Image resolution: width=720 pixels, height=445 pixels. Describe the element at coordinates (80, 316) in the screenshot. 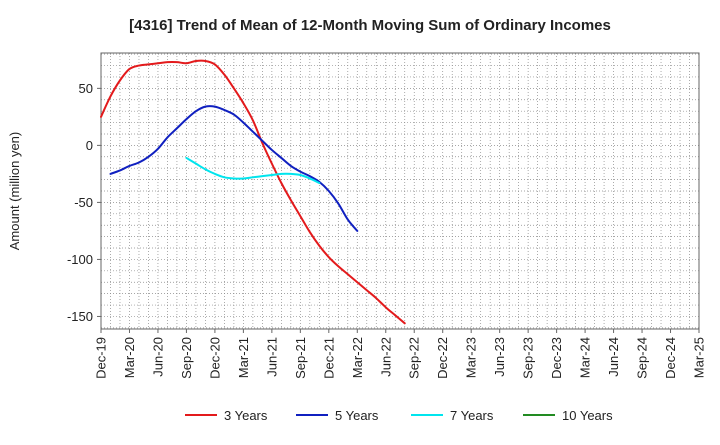

I see `y-tick-label: -150` at that location.